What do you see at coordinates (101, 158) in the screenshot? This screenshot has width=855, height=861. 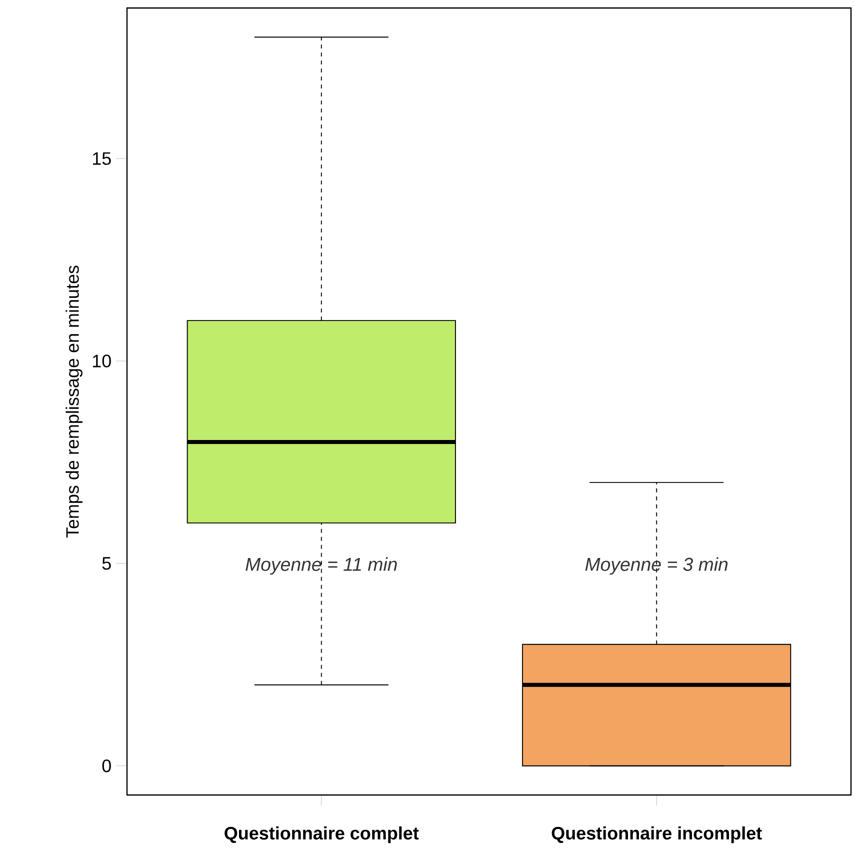 I see `y-tick-label: 15` at bounding box center [101, 158].